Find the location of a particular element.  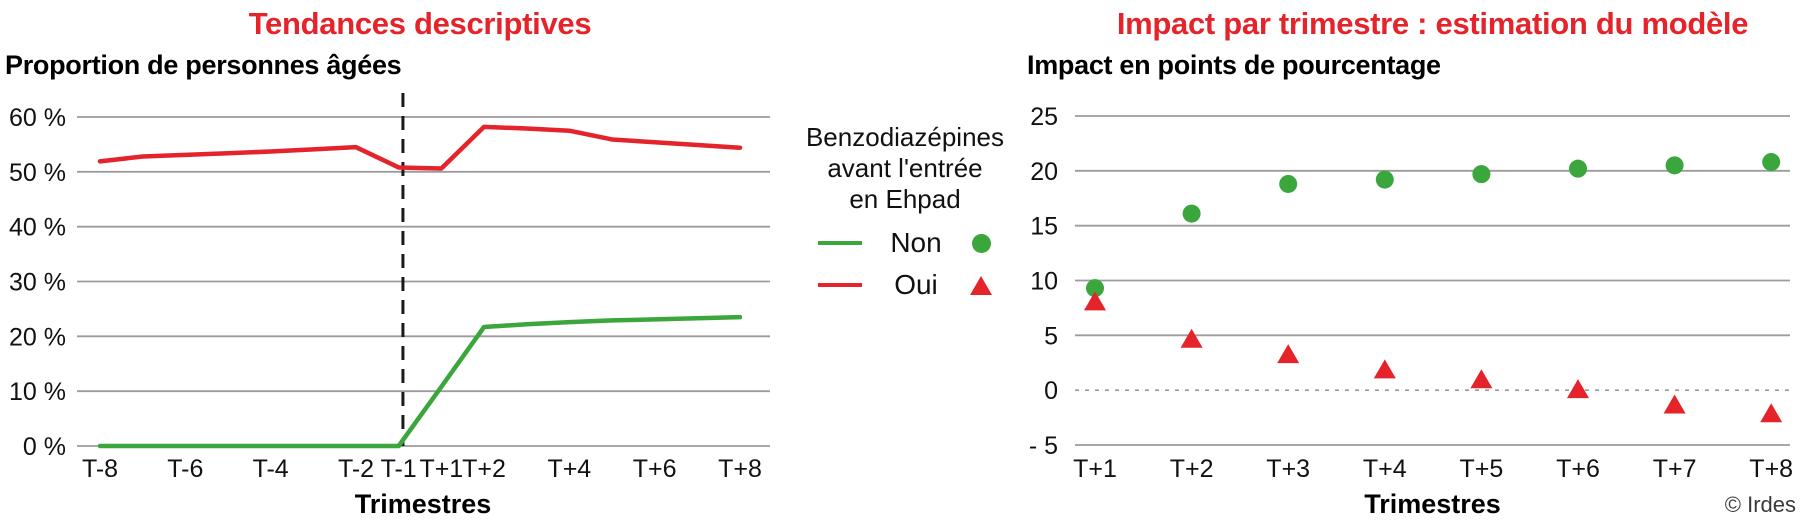

left-x-tick-label: T-2 is located at coordinates (356, 469).